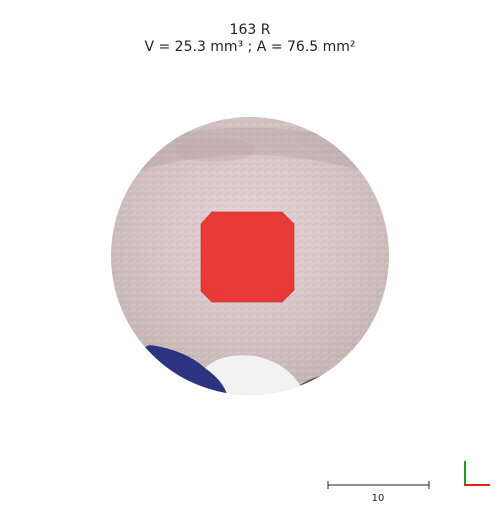  Describe the element at coordinates (378, 485) in the screenshot. I see `scale-bar` at that location.